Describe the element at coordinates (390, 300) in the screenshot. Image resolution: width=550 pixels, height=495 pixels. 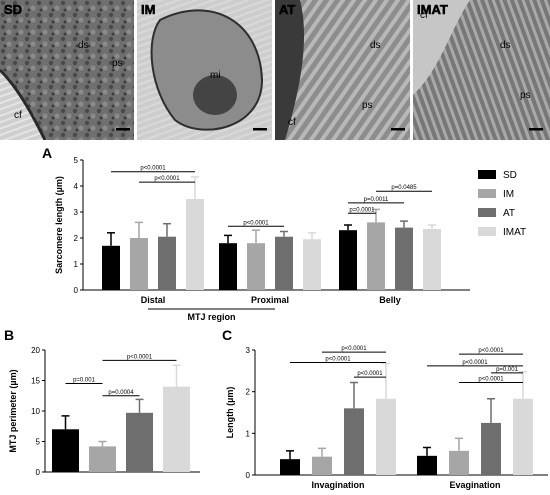
I see `x-category-label: Belly` at that location.